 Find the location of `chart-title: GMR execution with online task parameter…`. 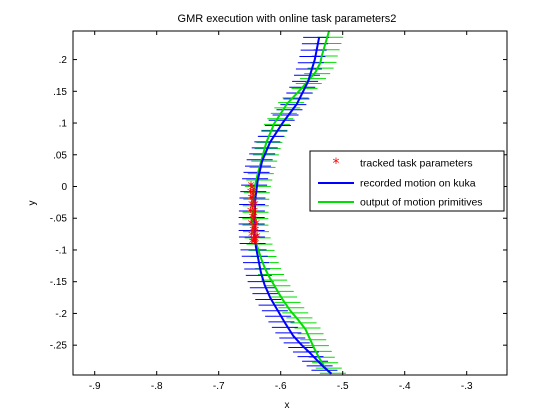

chart-title: GMR execution with online task parameter… is located at coordinates (287, 19).